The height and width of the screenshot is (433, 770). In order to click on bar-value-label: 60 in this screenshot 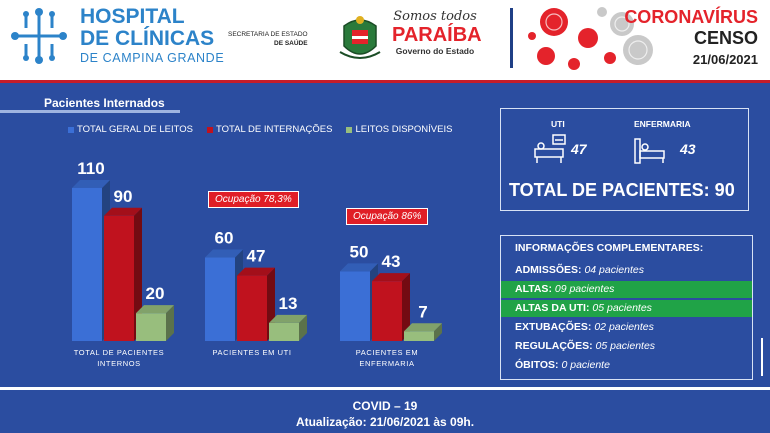, I will do `click(224, 238)`.